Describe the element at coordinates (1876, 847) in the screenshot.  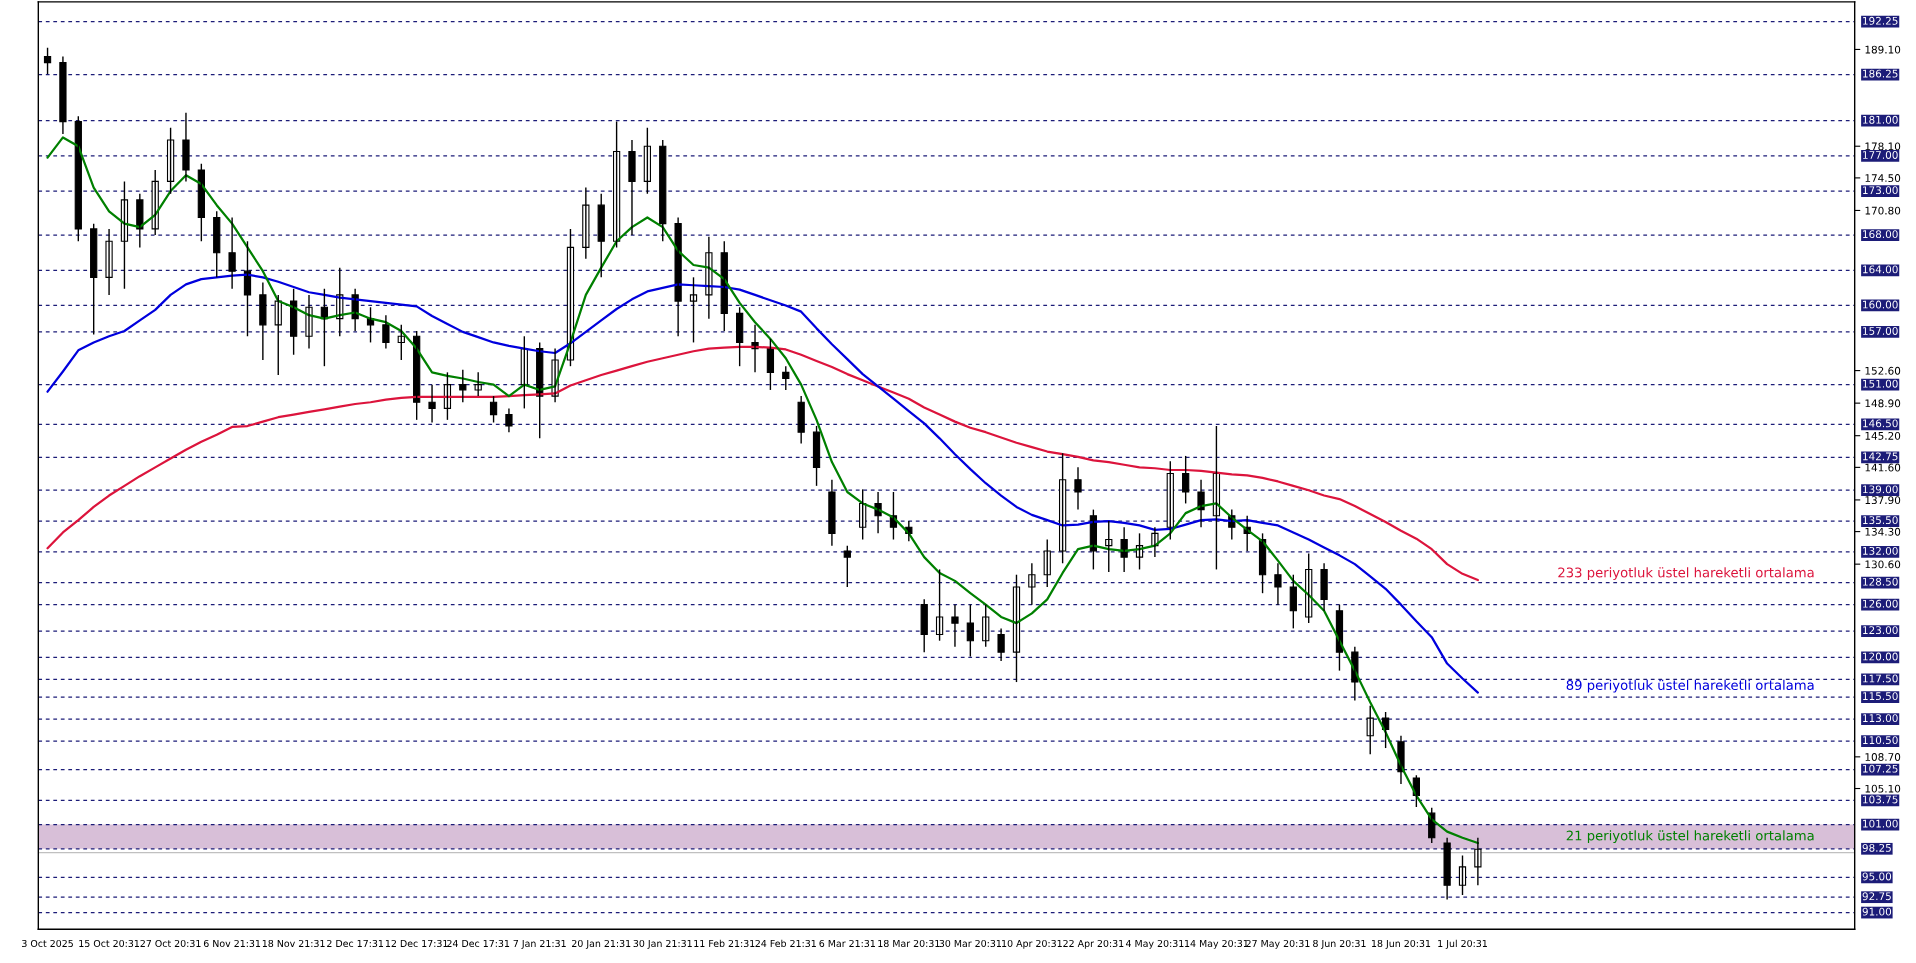
I see `ref-line-label: 98.25` at that location.